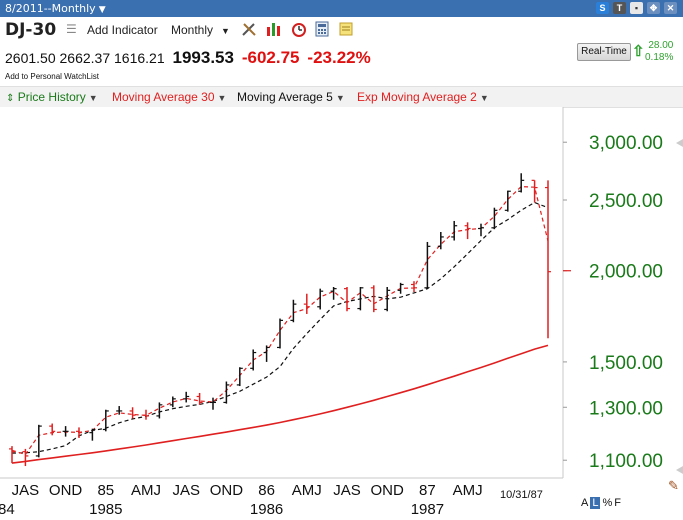 Image resolution: width=683 pixels, height=520 pixels. Describe the element at coordinates (203, 57) in the screenshot. I see `quote-last: 1993.53` at that location.